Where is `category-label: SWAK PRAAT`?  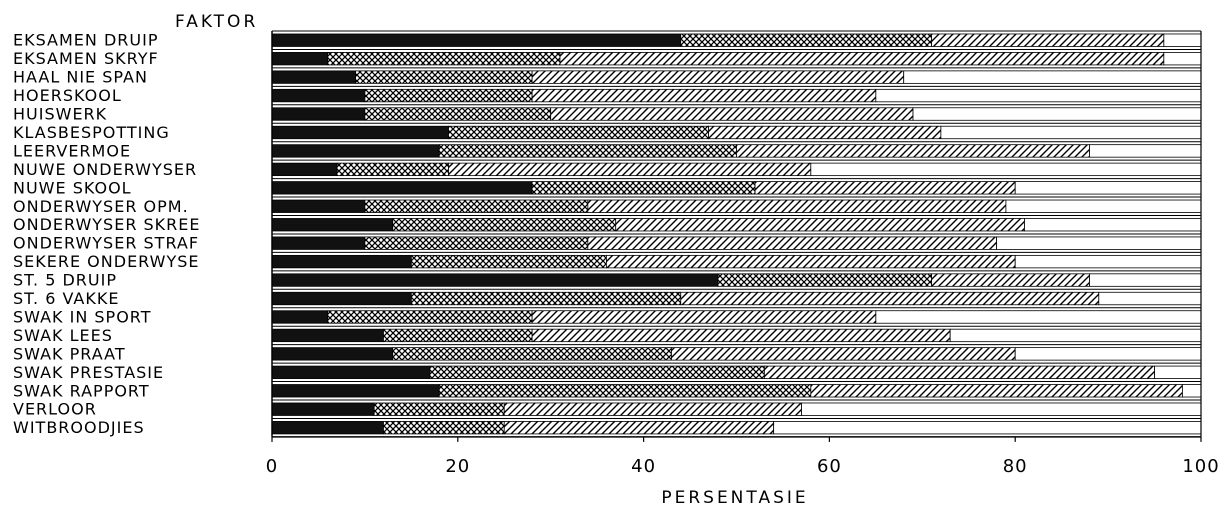 category-label: SWAK PRAAT is located at coordinates (69, 353).